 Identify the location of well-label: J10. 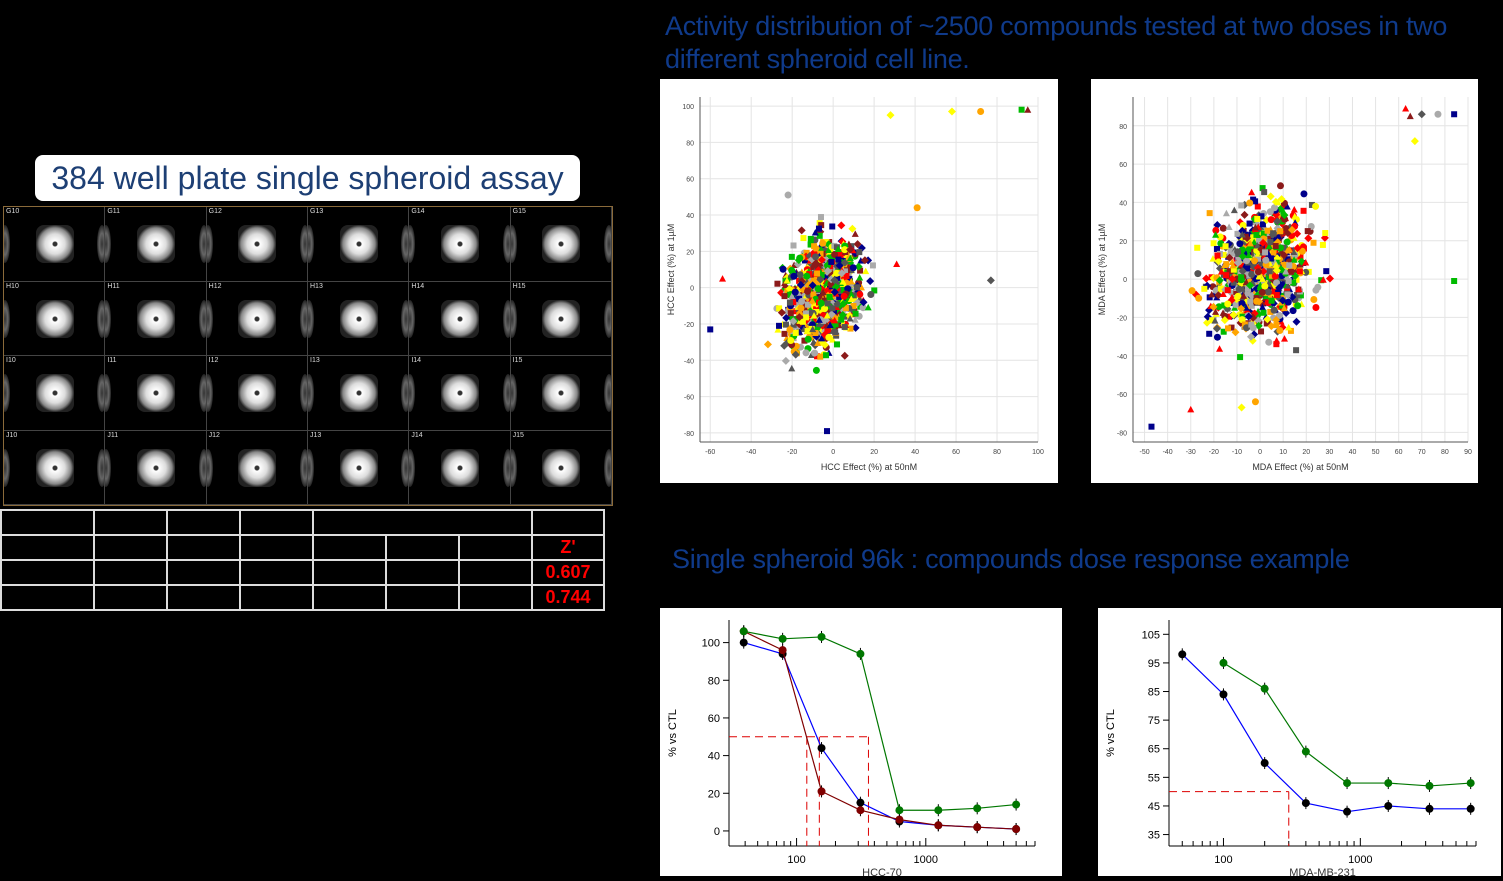
(12, 435).